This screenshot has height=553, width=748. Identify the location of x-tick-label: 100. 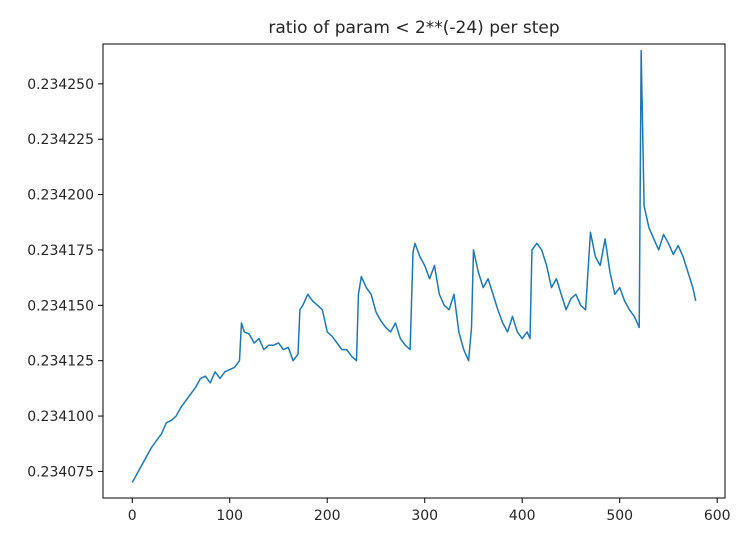
(229, 516).